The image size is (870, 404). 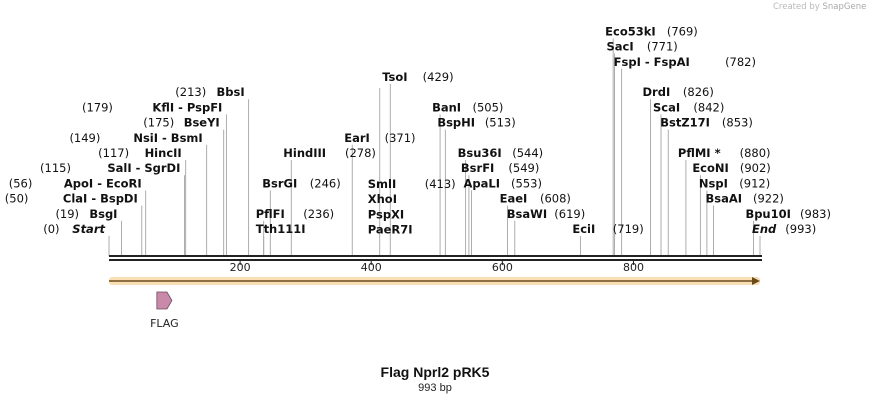 What do you see at coordinates (487, 107) in the screenshot?
I see `site-position: (505)` at bounding box center [487, 107].